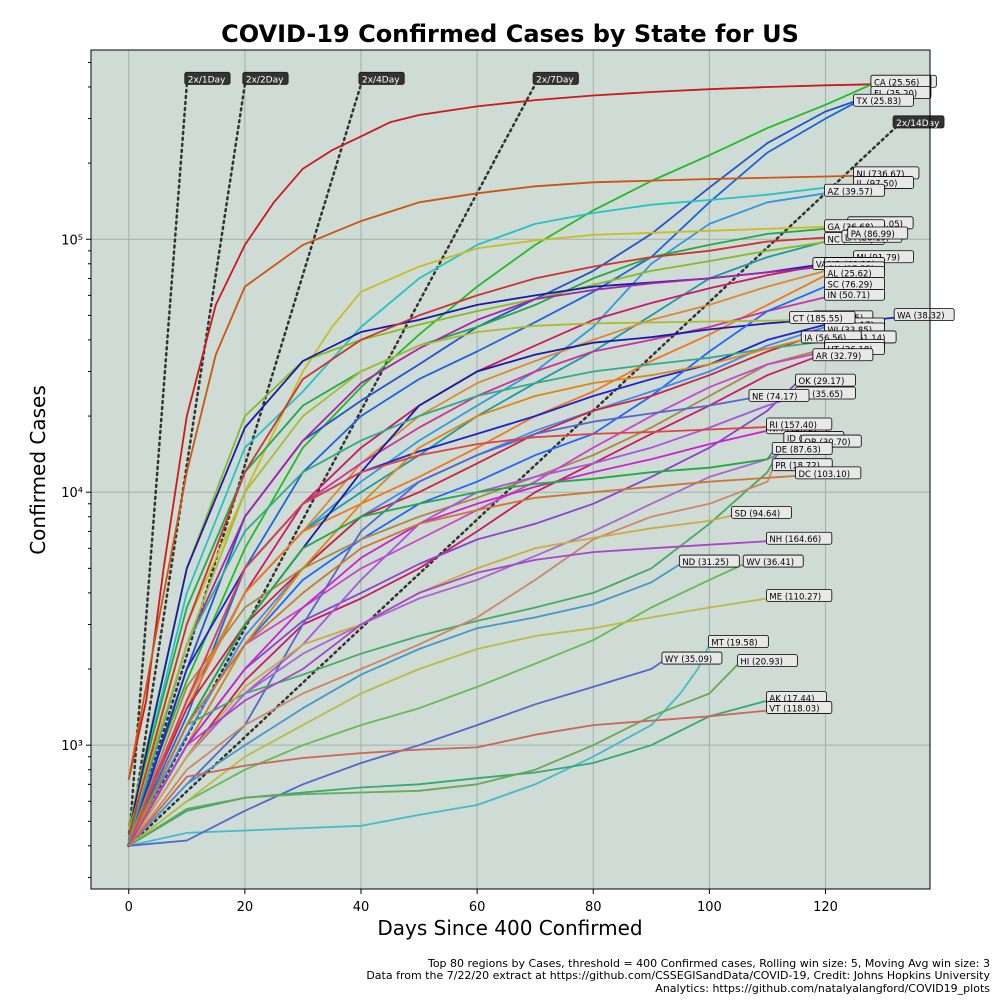  What do you see at coordinates (795, 540) in the screenshot?
I see `series-label: NH (164.66)` at bounding box center [795, 540].